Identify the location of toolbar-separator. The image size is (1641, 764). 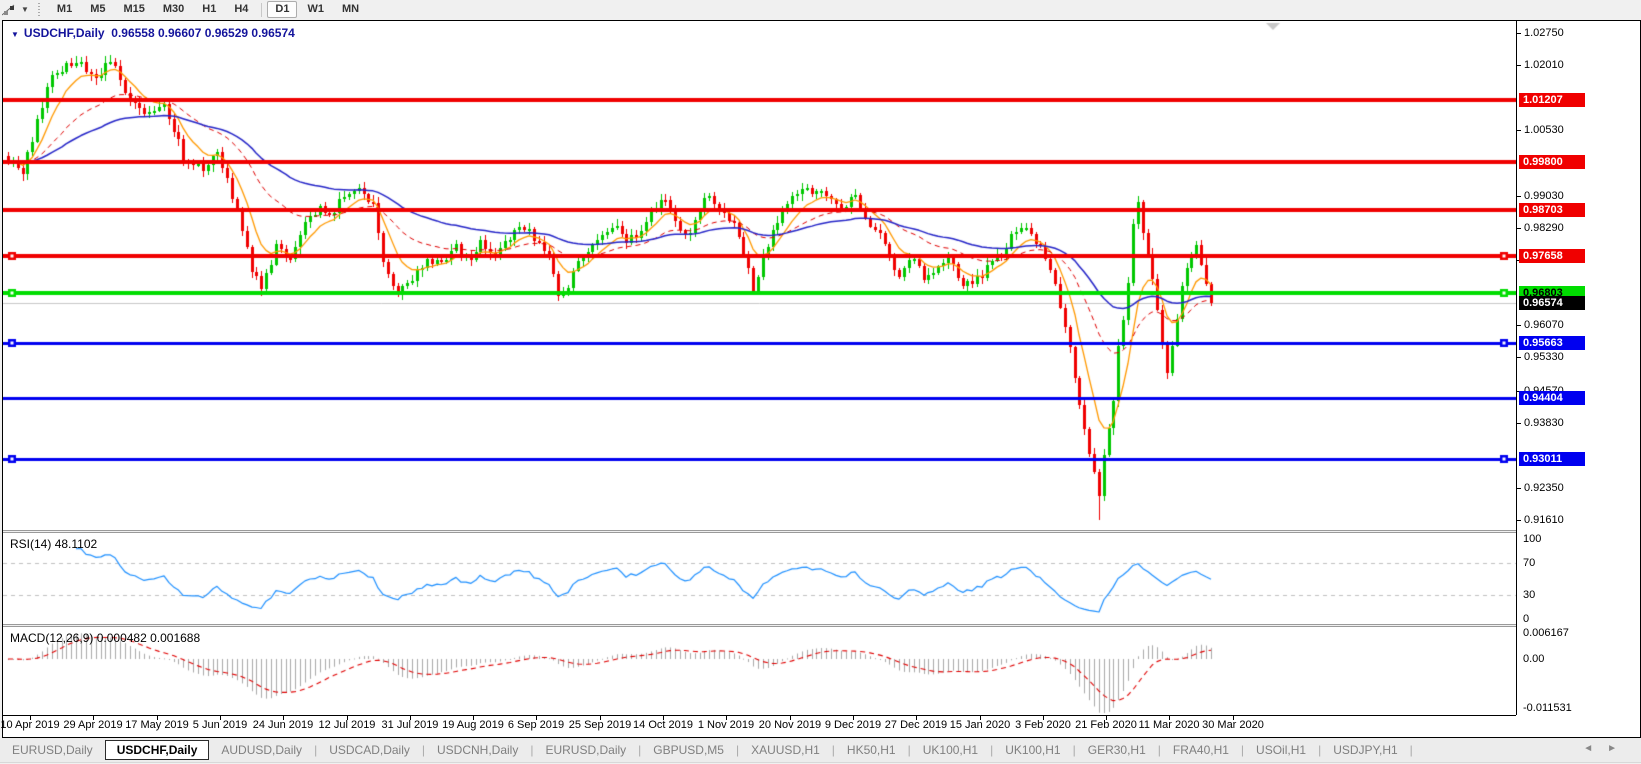
(262, 9).